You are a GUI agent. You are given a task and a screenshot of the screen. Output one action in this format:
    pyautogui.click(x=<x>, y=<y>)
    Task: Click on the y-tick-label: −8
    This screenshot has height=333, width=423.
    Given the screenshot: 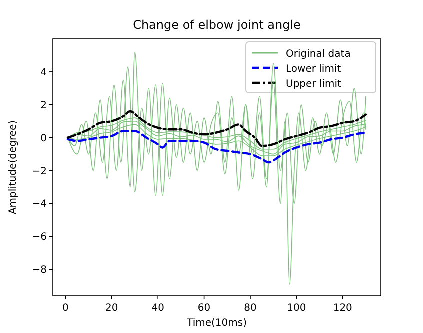 What is the action you would take?
    pyautogui.click(x=39, y=270)
    